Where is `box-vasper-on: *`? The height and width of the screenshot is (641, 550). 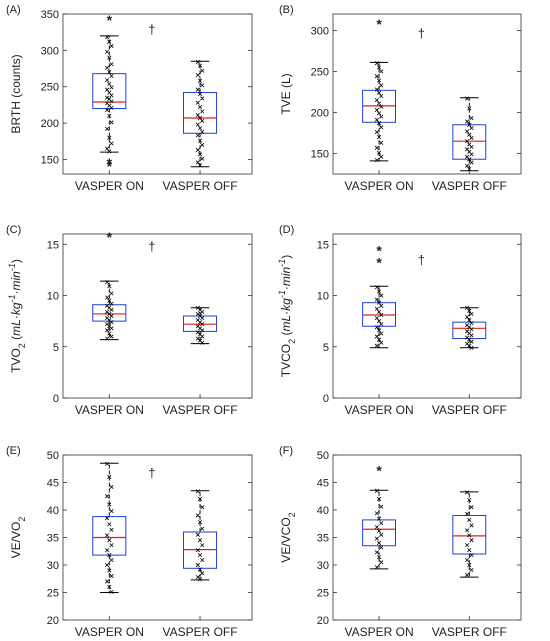 box-vasper-on: * is located at coordinates (109, 285).